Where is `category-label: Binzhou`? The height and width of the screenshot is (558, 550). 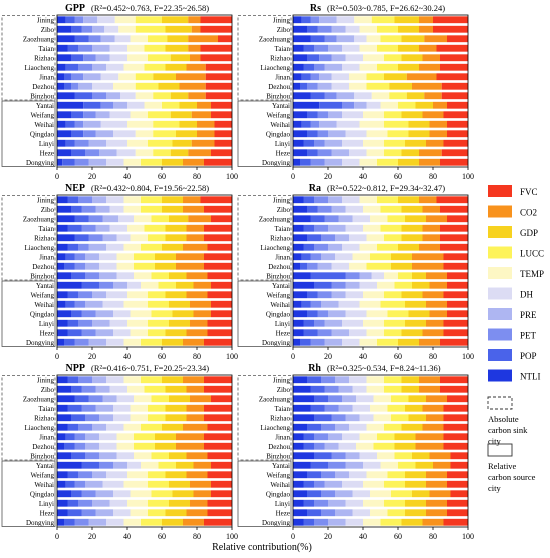 category-label: Binzhou is located at coordinates (278, 456).